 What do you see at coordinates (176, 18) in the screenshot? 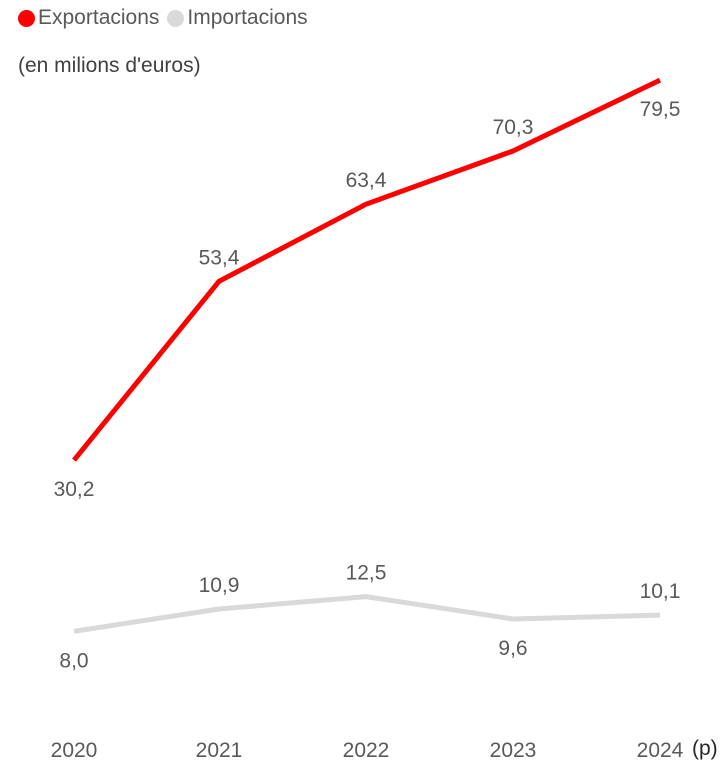
I see `legend-swatch-importacions` at bounding box center [176, 18].